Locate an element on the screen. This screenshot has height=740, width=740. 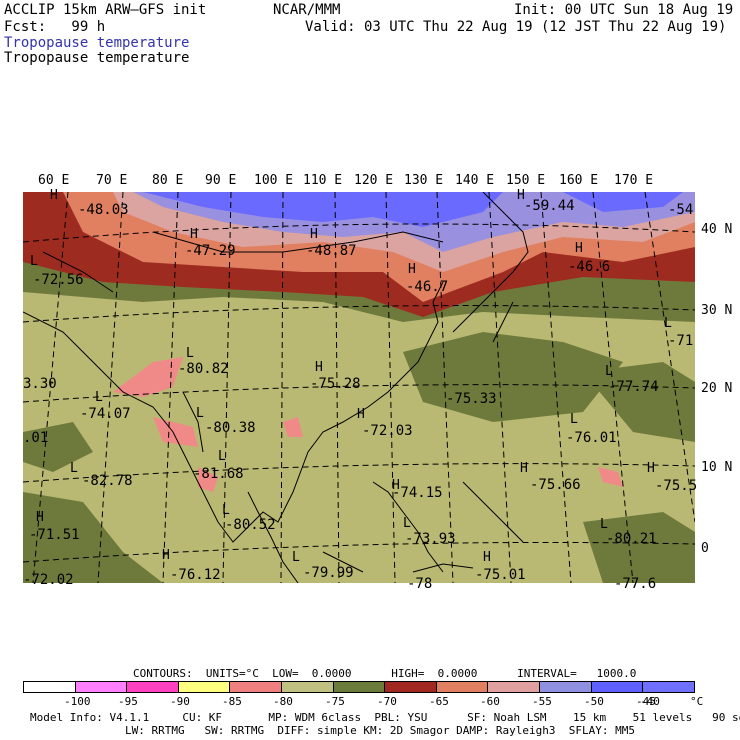
init-time: Init: 00 UTC Sun 18 Aug 19 is located at coordinates (624, 10).